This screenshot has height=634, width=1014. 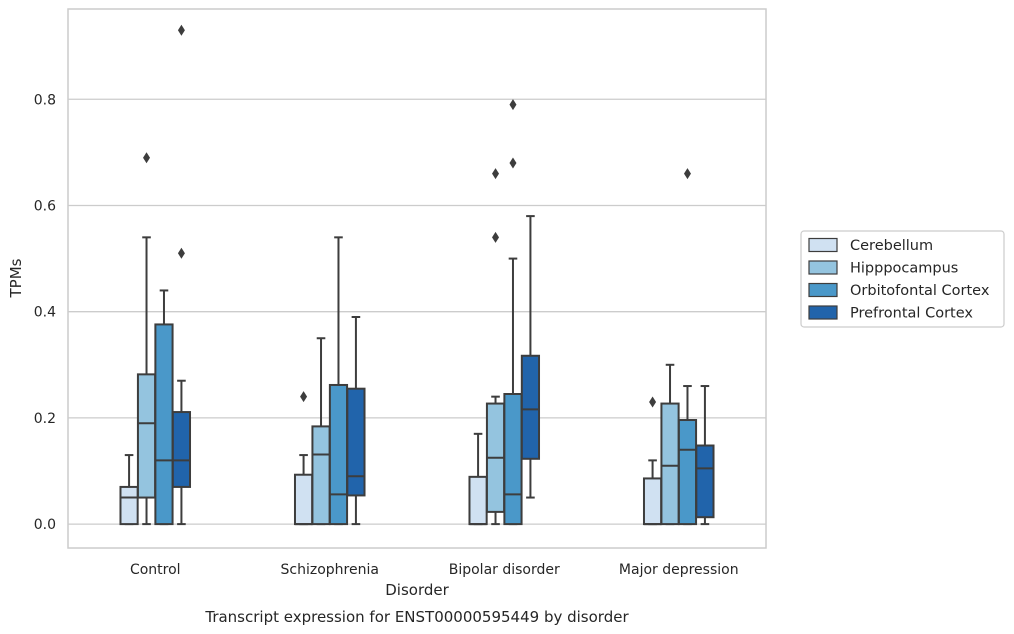 I want to click on y-axis-ticks: 0.0 0.2 0.4 0.6 0.8, so click(x=45, y=312).